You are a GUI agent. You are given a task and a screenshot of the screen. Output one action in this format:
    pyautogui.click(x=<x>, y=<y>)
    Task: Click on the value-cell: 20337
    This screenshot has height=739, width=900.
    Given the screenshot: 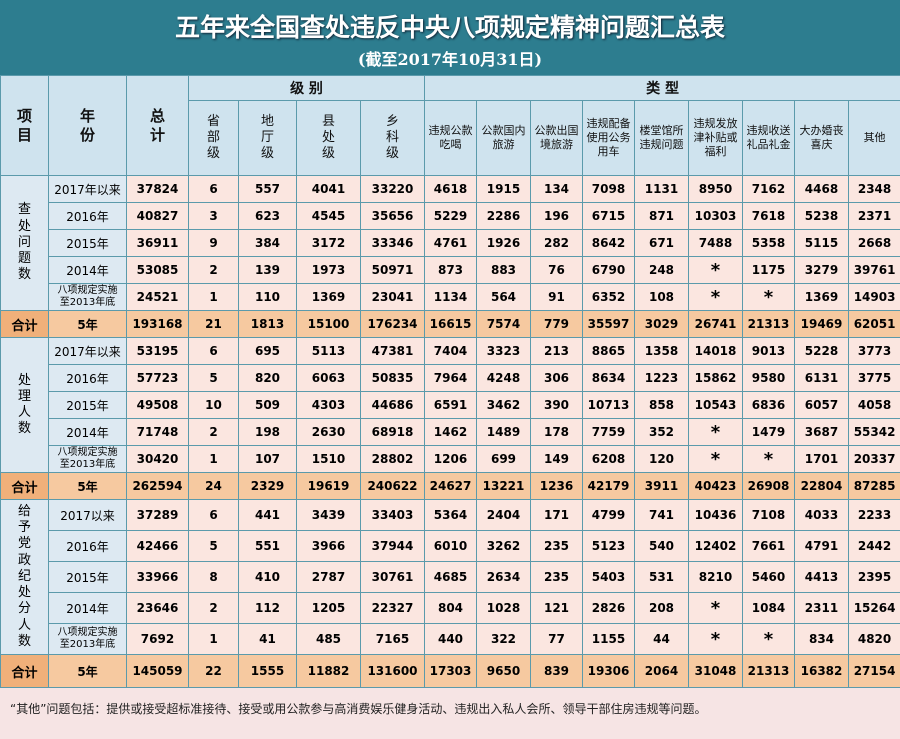 What is the action you would take?
    pyautogui.click(x=873, y=459)
    